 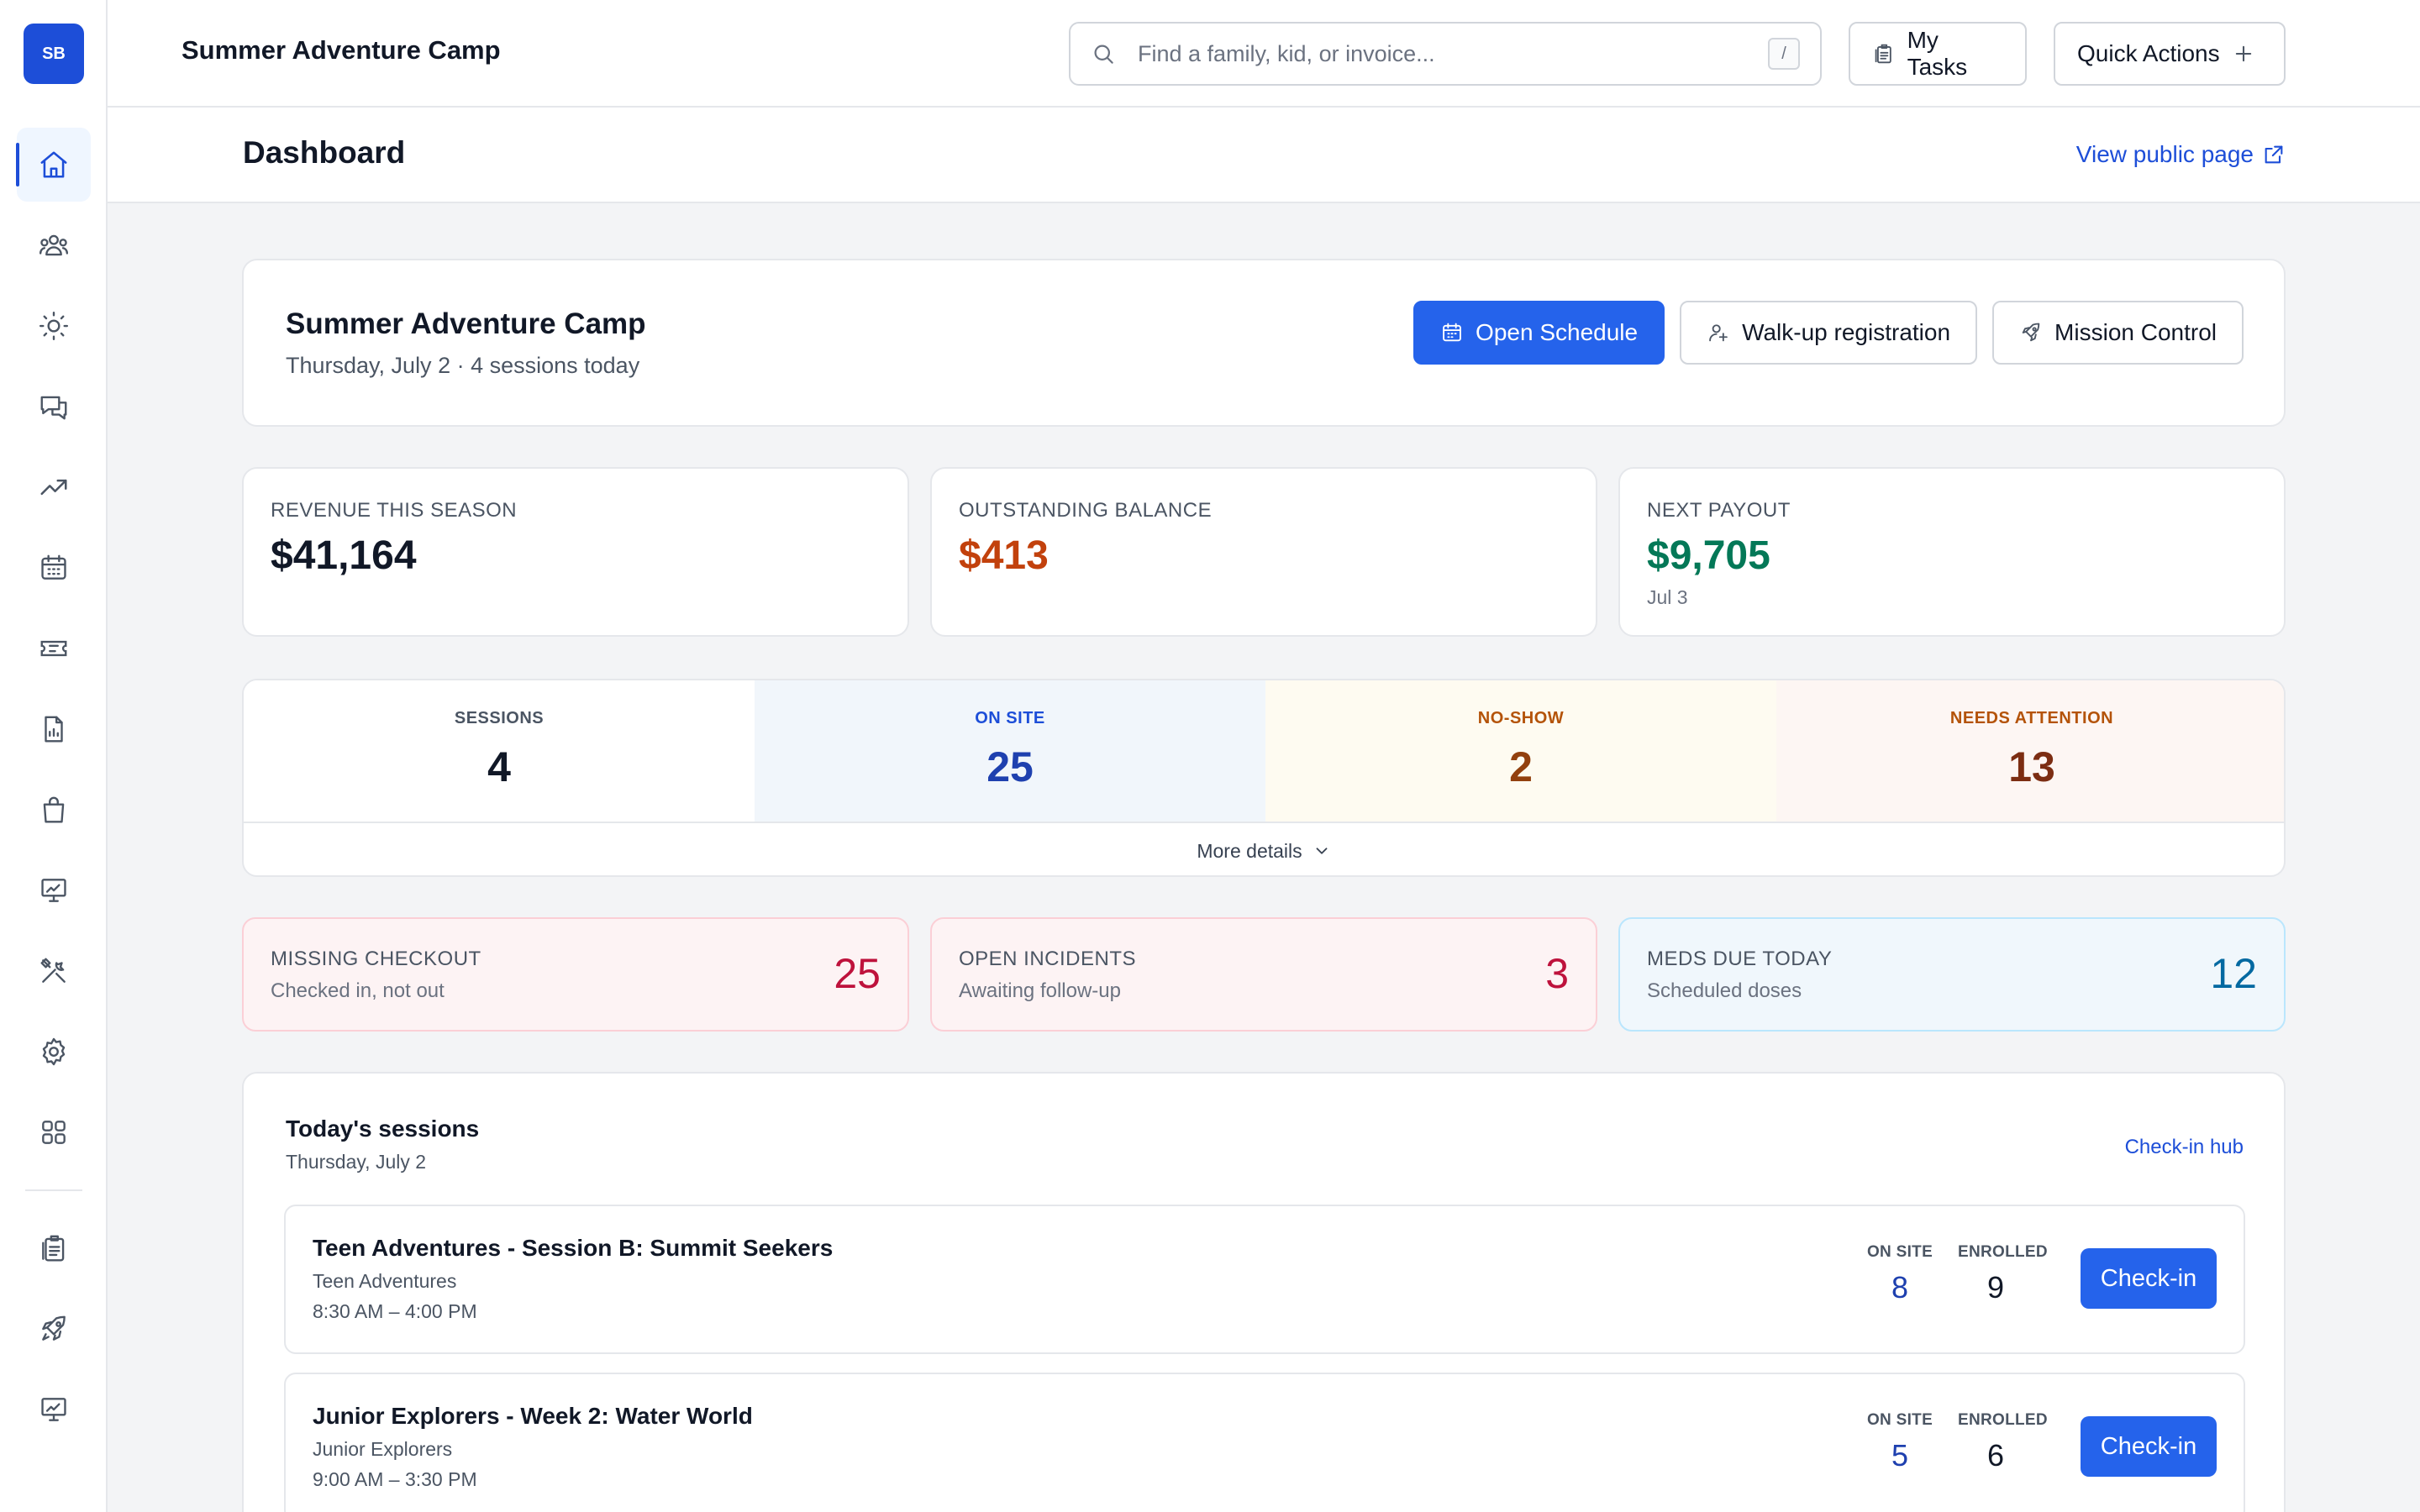 I want to click on sidebar: SB, so click(x=54, y=756).